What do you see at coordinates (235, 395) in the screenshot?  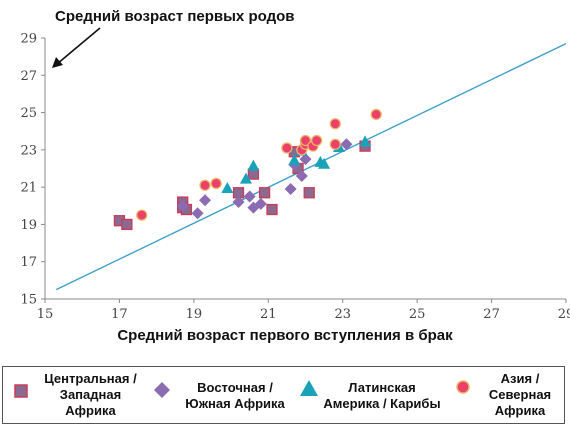 I see `legend-label: Восточная / Южная Африка` at bounding box center [235, 395].